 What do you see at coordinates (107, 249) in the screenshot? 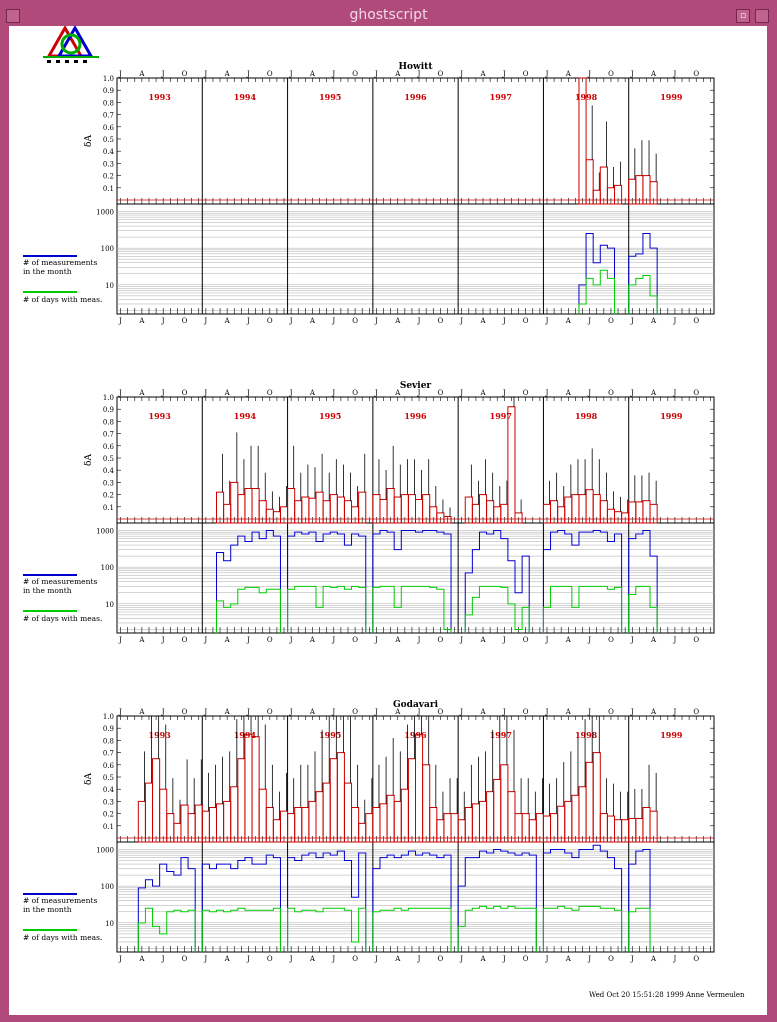
I see `count-tick-label: 100` at bounding box center [107, 249].